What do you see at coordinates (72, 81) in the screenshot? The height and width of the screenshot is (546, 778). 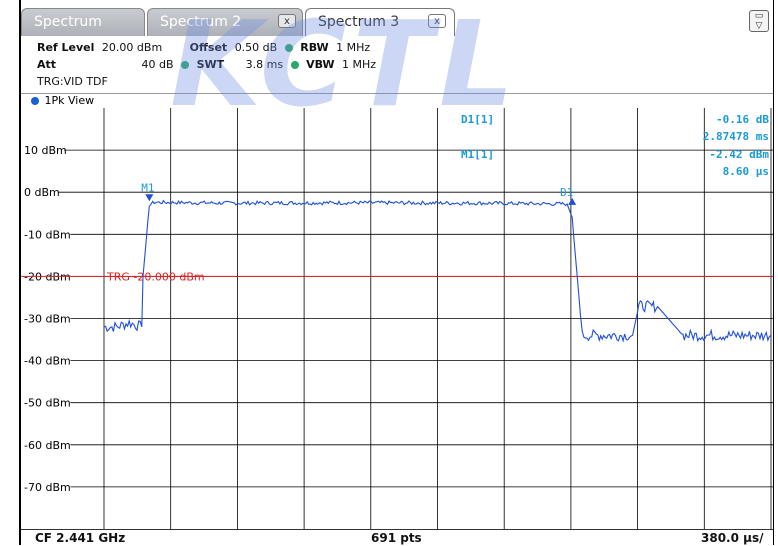 I see `trigger-setting: TRG:VID TDF` at bounding box center [72, 81].